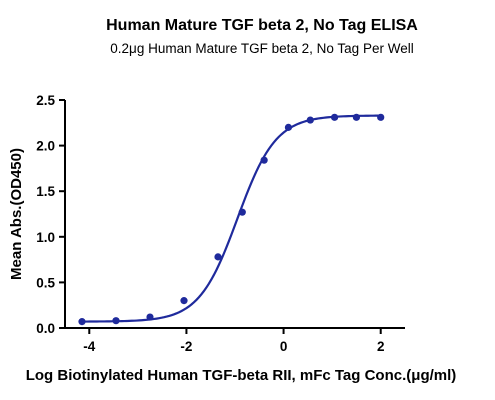  What do you see at coordinates (45, 146) in the screenshot?
I see `y-tick-label: 2.0` at bounding box center [45, 146].